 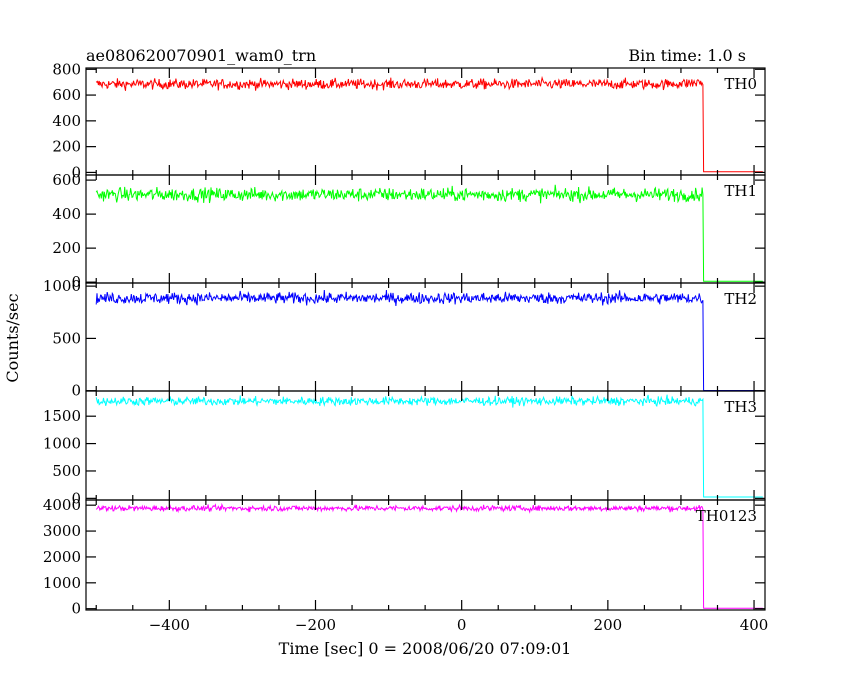 What do you see at coordinates (315, 625) in the screenshot?
I see `x-tick-label: −200` at bounding box center [315, 625].